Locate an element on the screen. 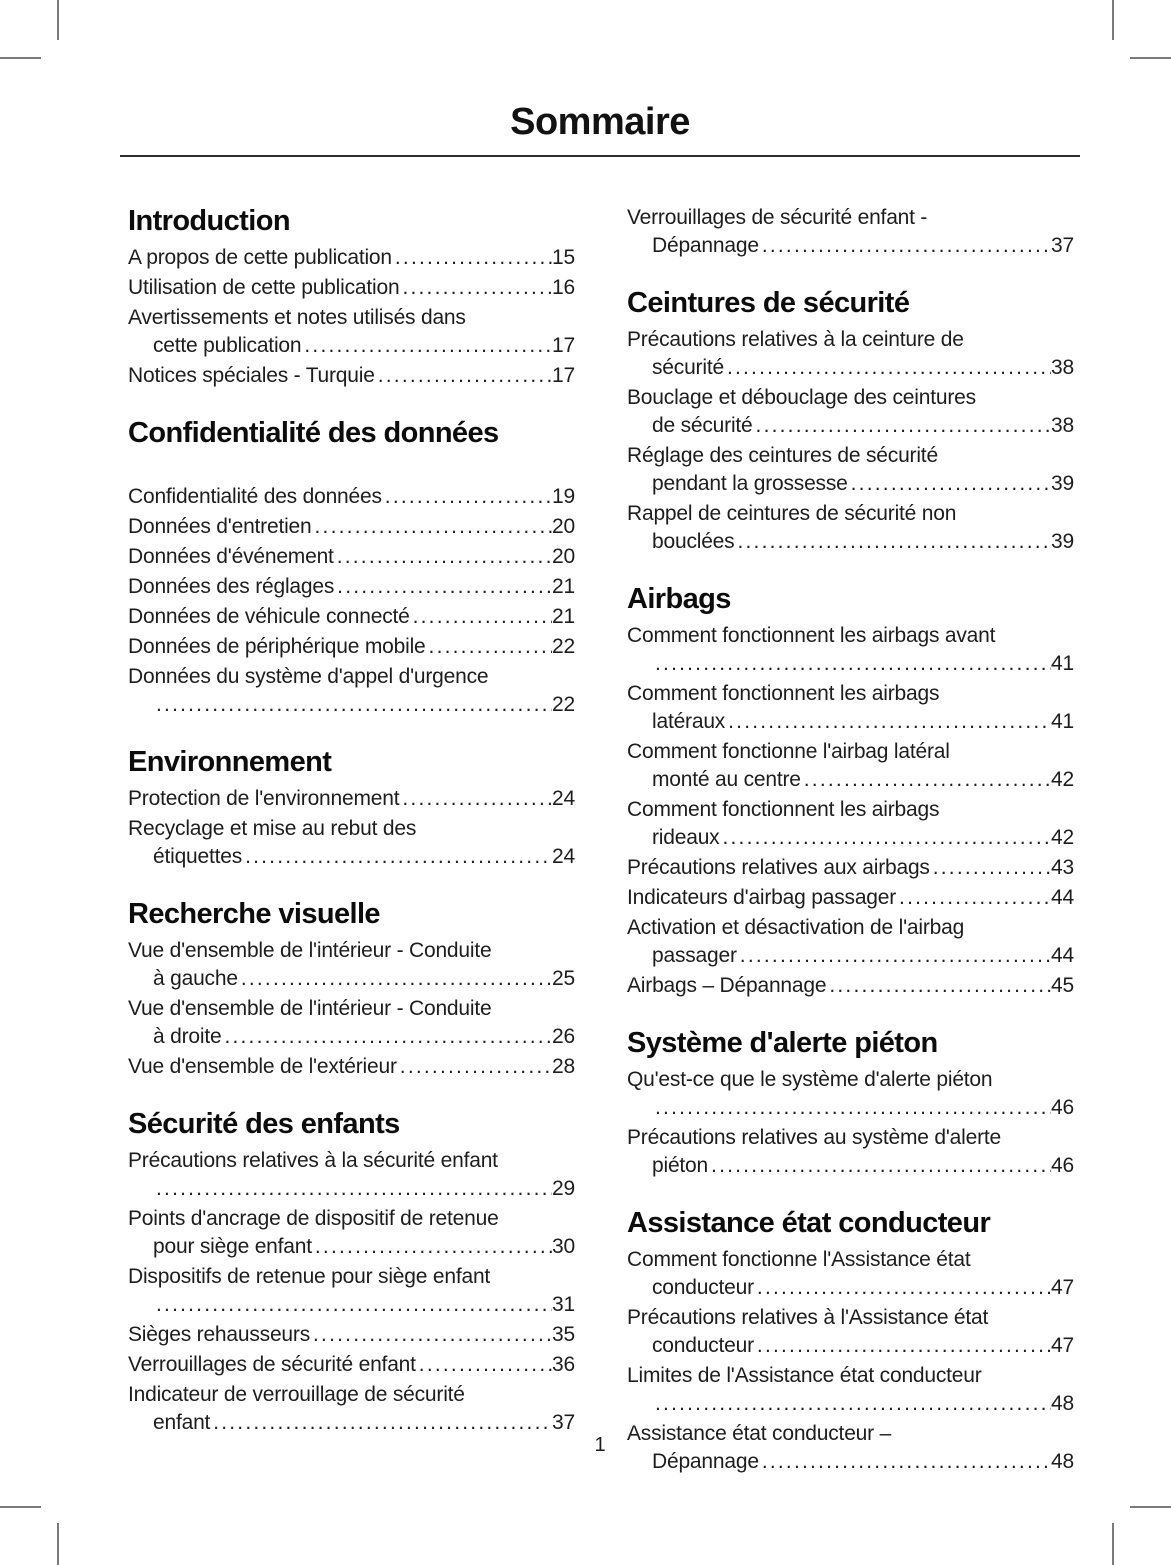 Image resolution: width=1171 pixels, height=1565 pixels. toc-entry-lastline: Protection de l'environnement 24 is located at coordinates (351, 799).